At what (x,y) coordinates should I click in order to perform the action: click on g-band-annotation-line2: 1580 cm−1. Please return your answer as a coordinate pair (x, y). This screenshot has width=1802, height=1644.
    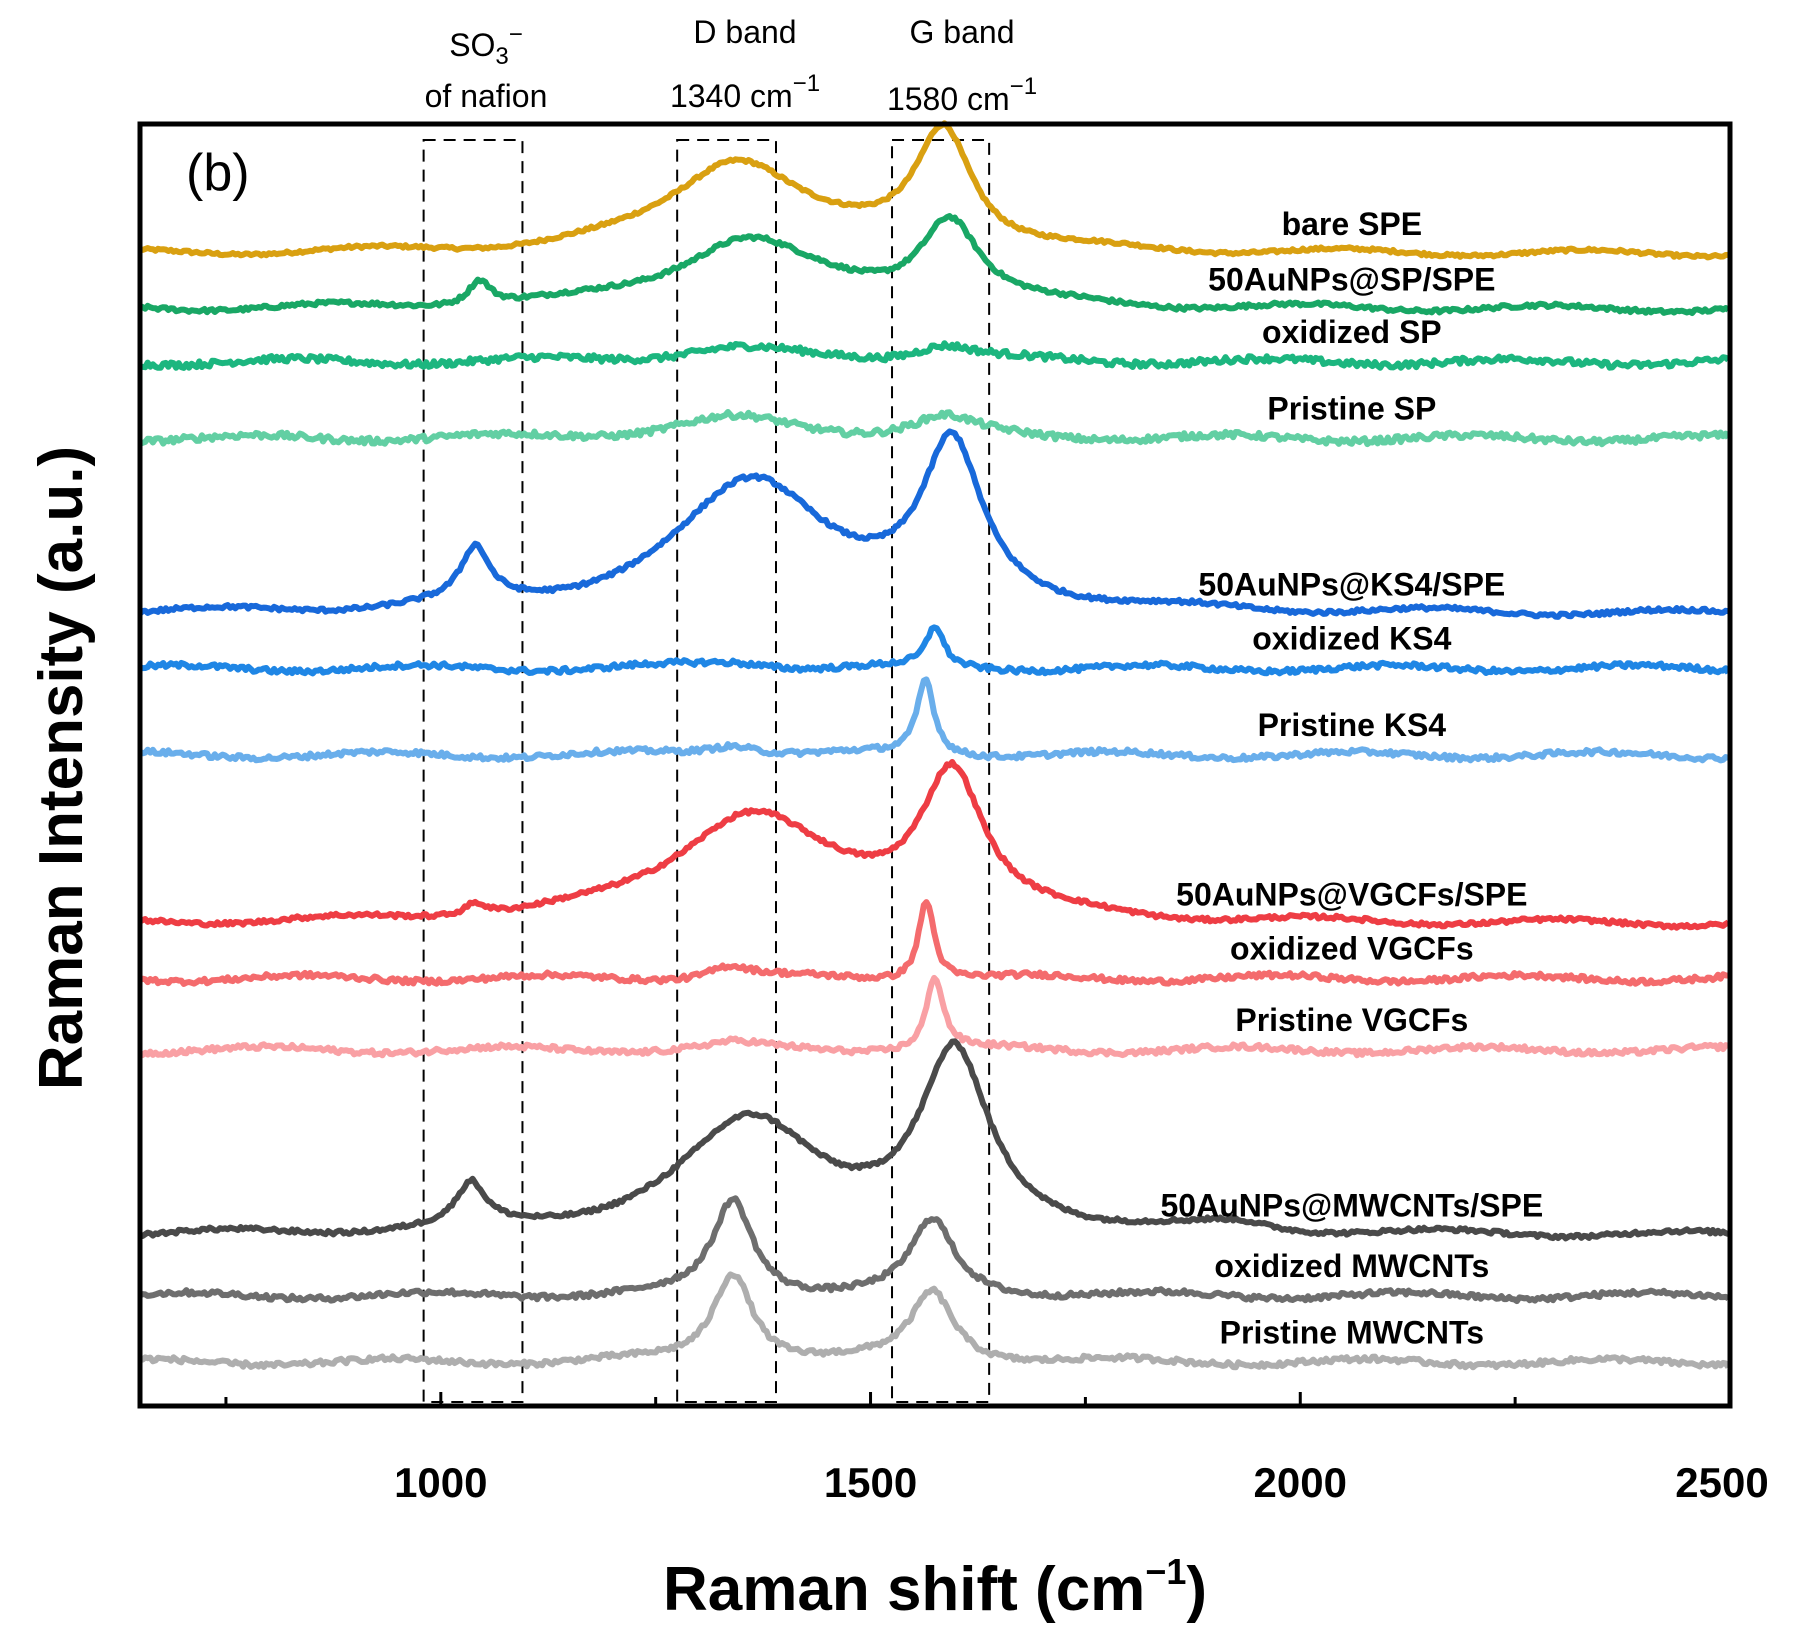
    Looking at the image, I should click on (962, 95).